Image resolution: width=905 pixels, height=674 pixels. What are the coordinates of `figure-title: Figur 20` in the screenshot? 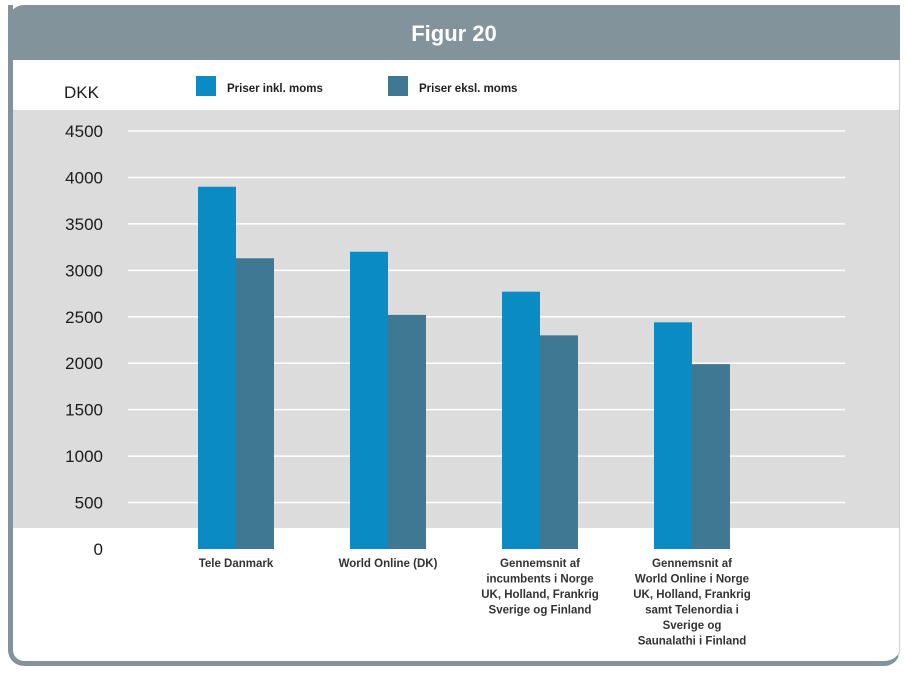 It's located at (454, 33).